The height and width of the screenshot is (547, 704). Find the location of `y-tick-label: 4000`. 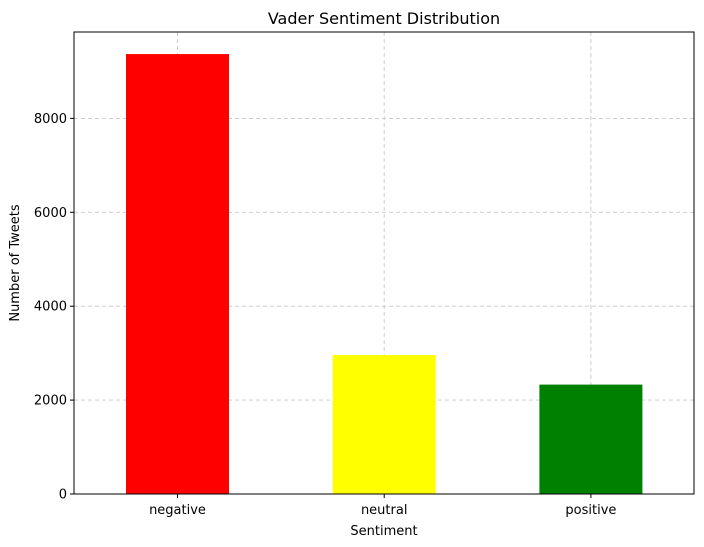

y-tick-label: 4000 is located at coordinates (50, 307).